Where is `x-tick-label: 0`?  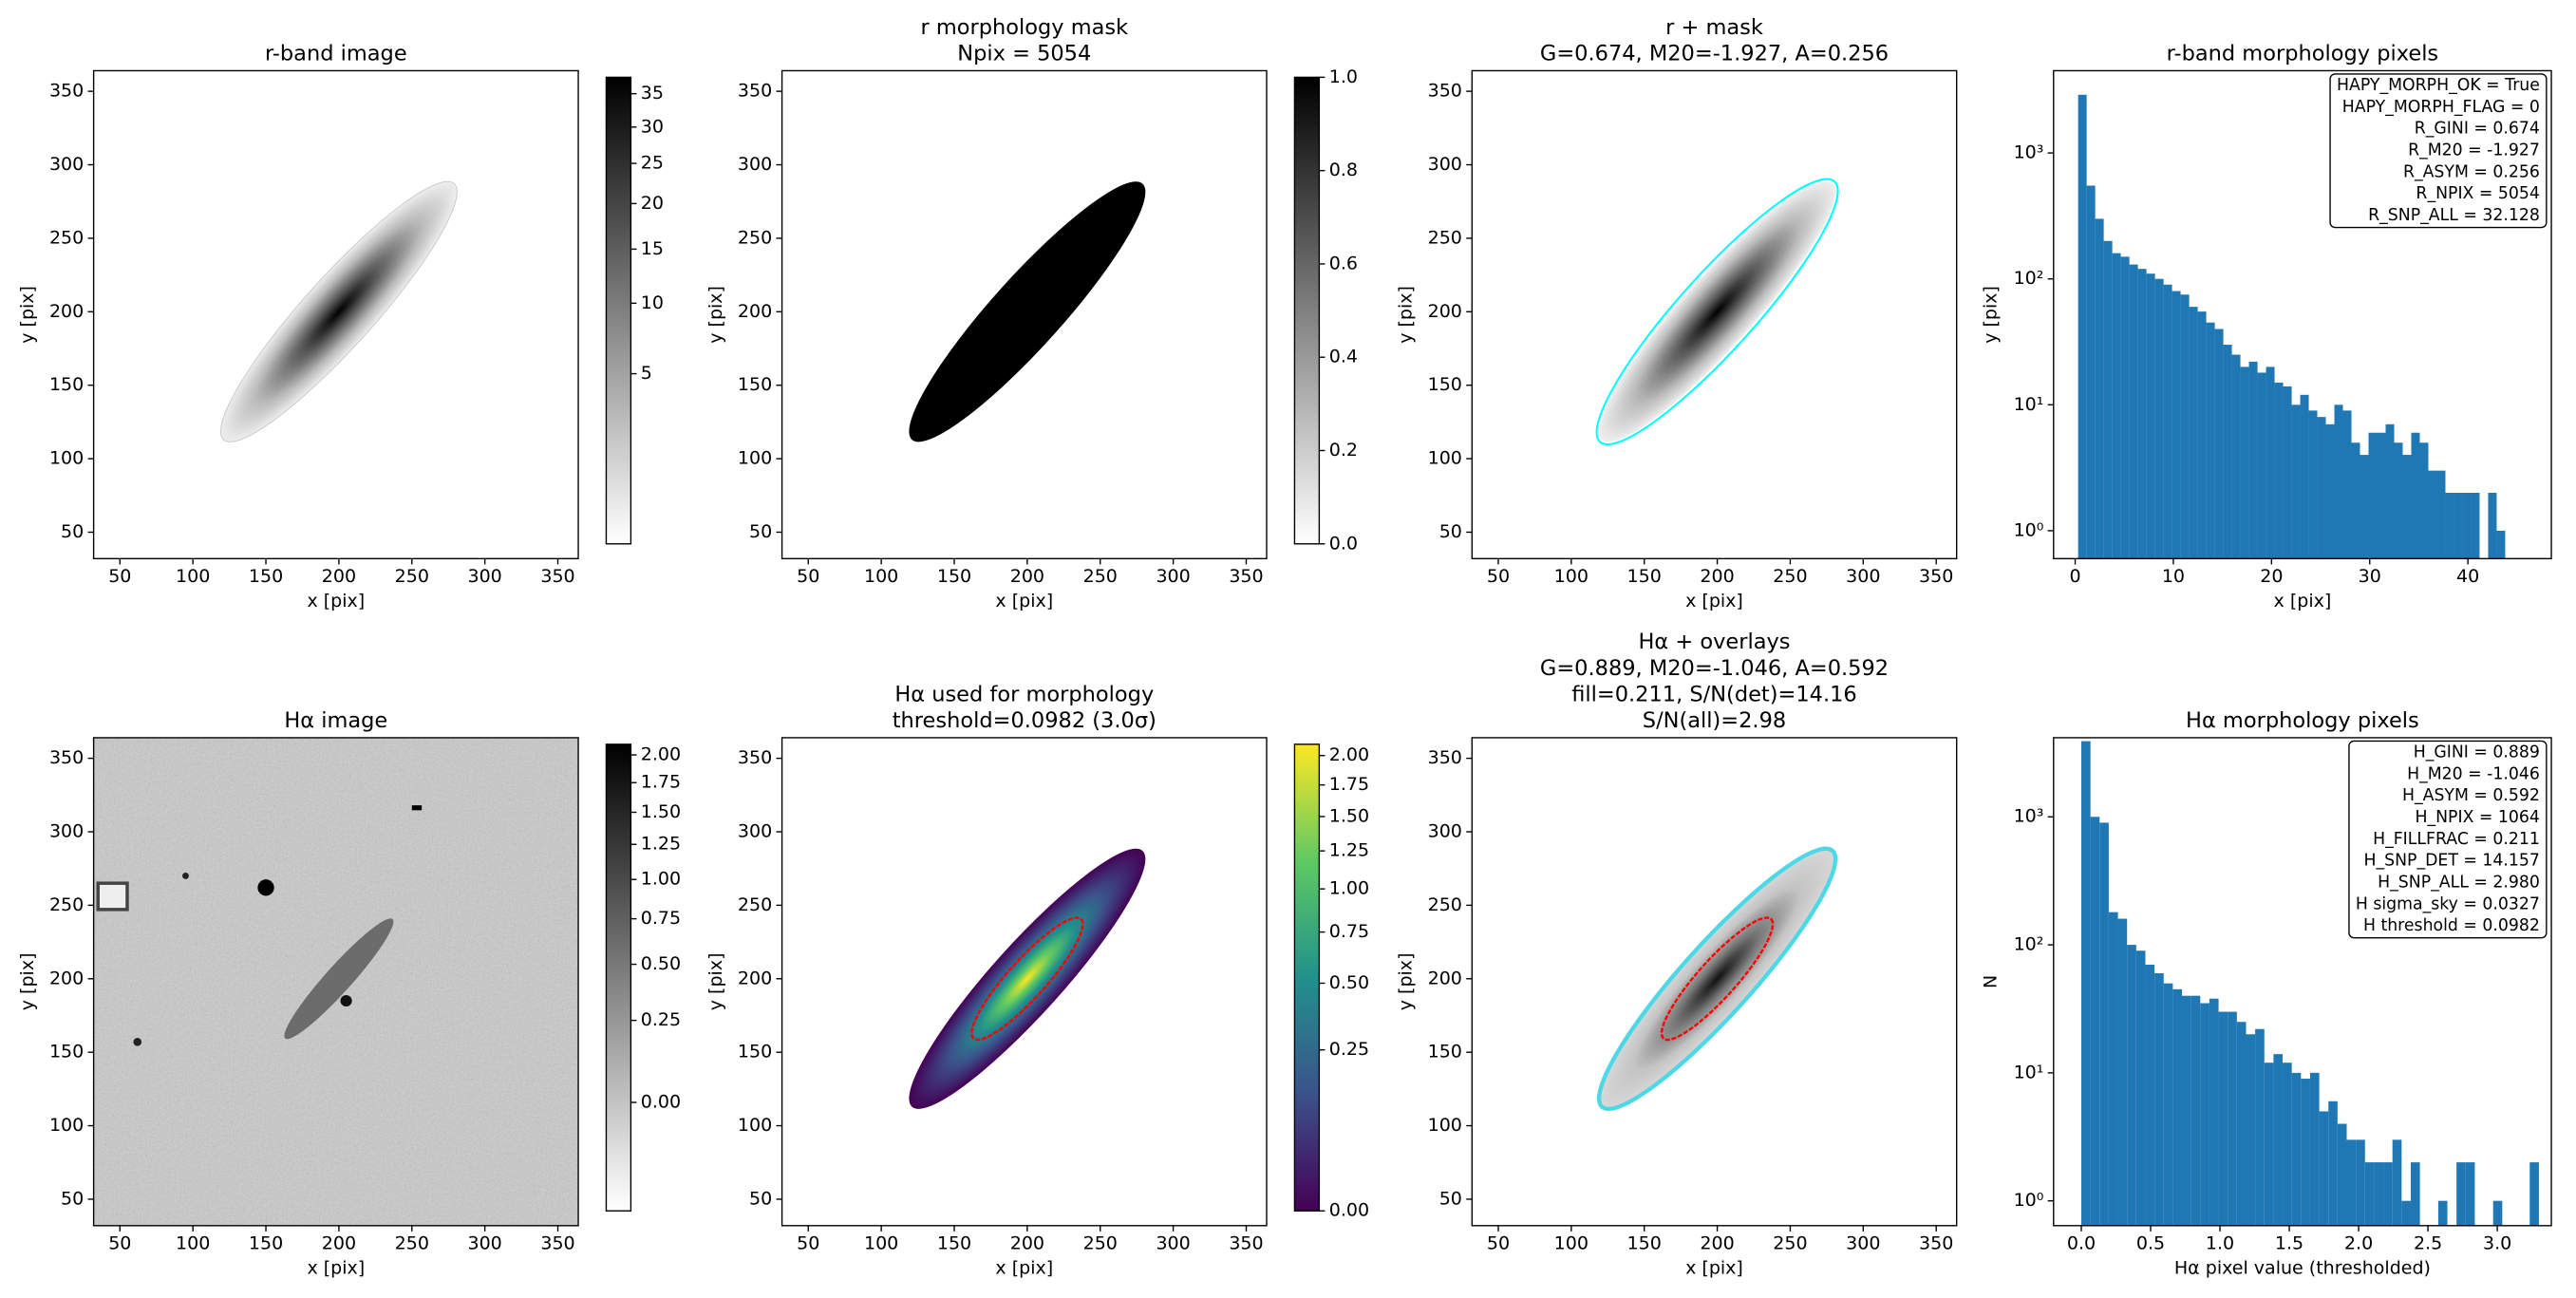
x-tick-label: 0 is located at coordinates (2074, 576).